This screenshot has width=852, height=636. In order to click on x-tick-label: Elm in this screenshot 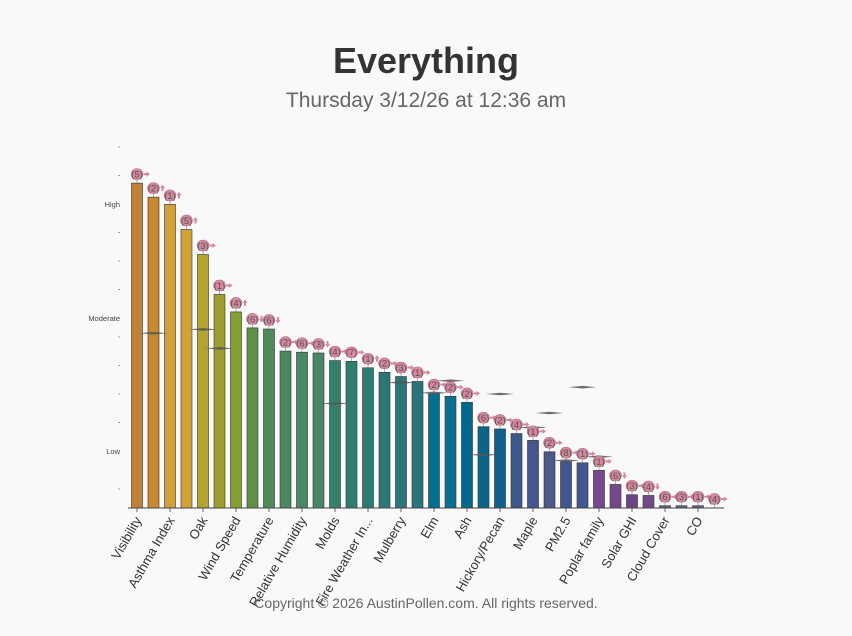, I will do `click(429, 527)`.